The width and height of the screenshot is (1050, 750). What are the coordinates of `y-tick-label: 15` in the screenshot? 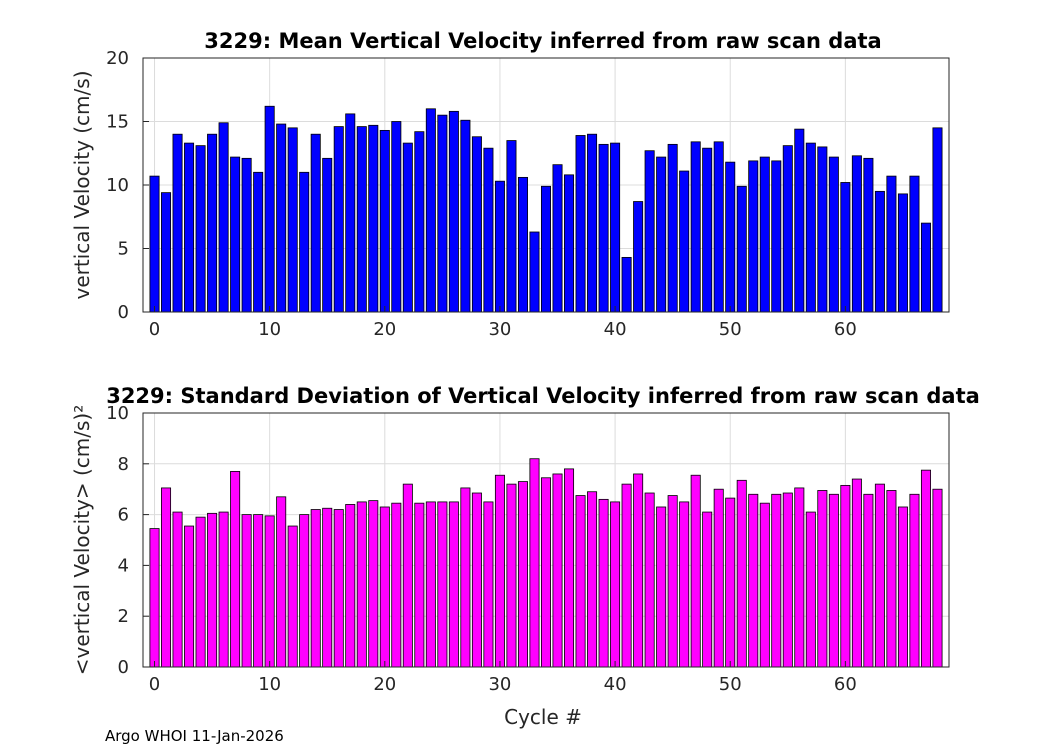 It's located at (117, 122).